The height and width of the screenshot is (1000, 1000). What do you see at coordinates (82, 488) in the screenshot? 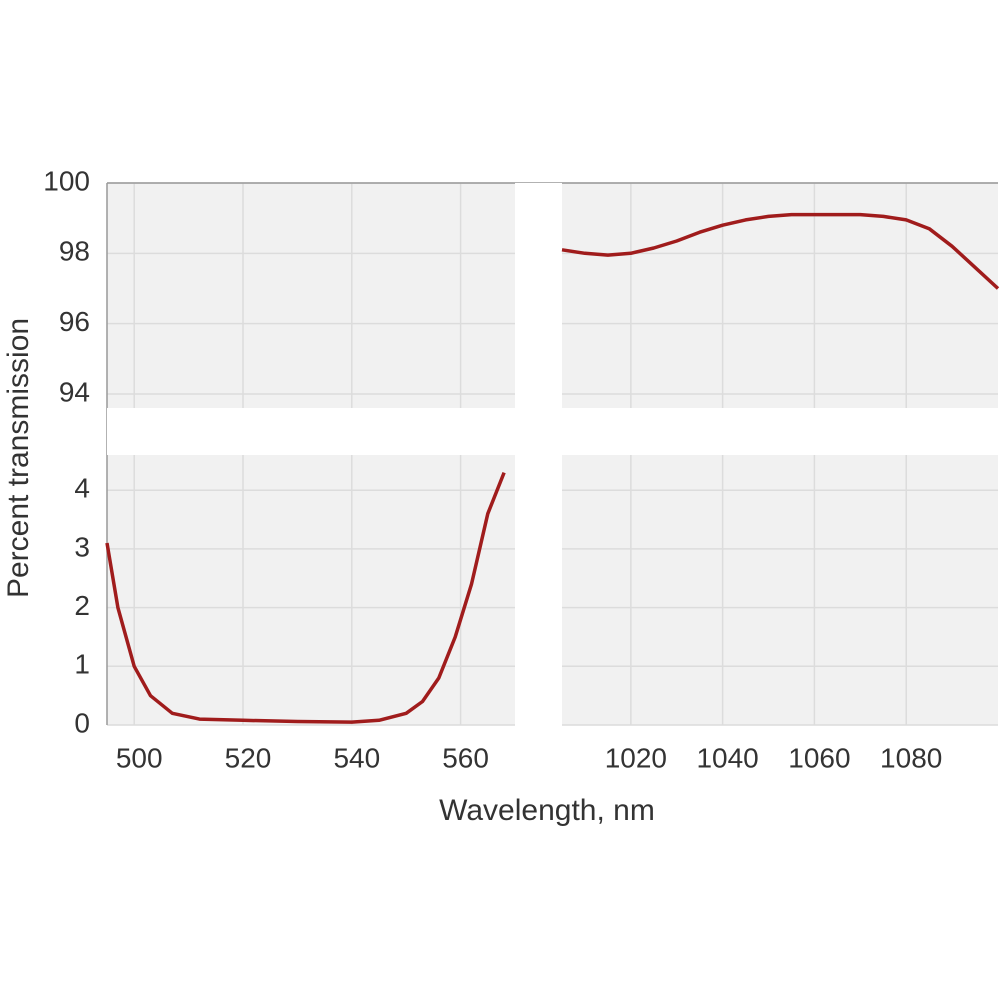
I see `y-tick-label: 4` at bounding box center [82, 488].